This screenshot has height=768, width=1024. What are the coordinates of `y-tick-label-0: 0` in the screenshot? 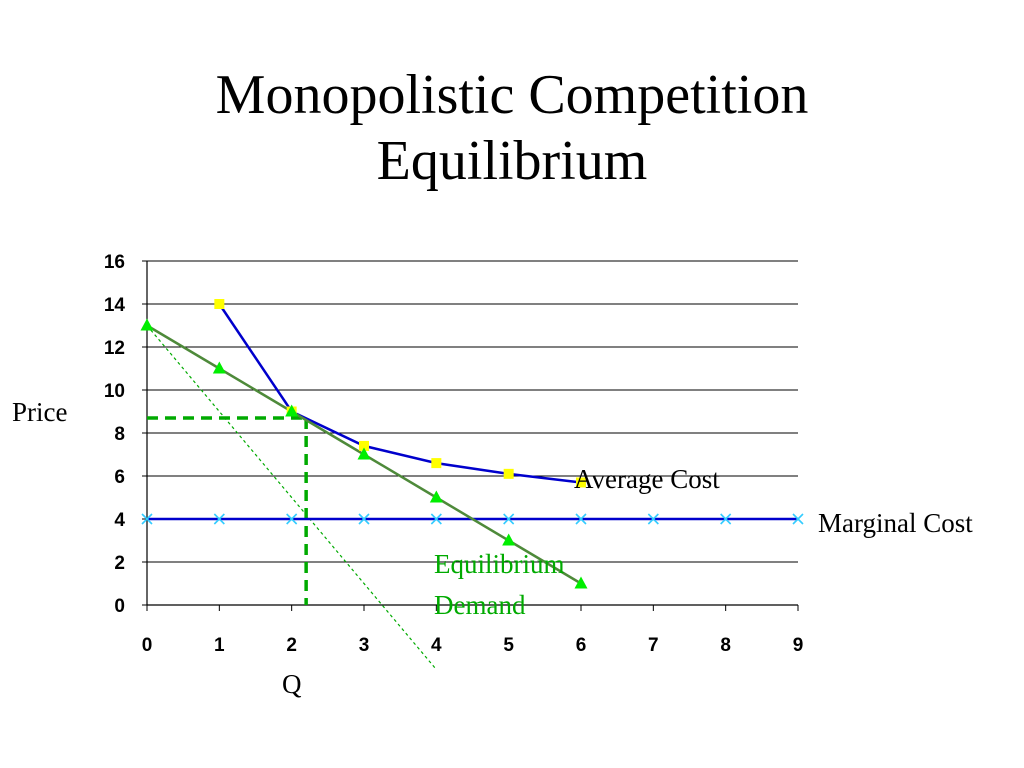 It's located at (119, 606).